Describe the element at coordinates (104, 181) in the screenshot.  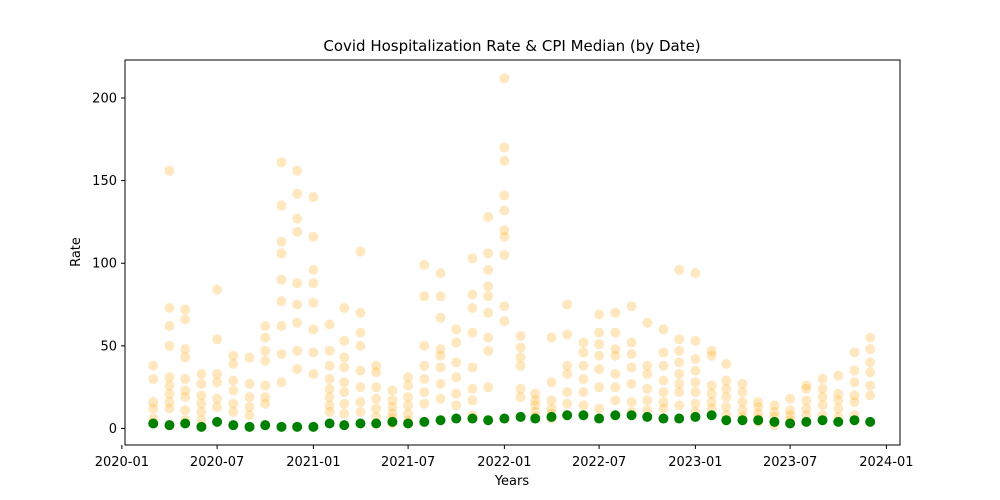
I see `y-tick-label: 150` at that location.